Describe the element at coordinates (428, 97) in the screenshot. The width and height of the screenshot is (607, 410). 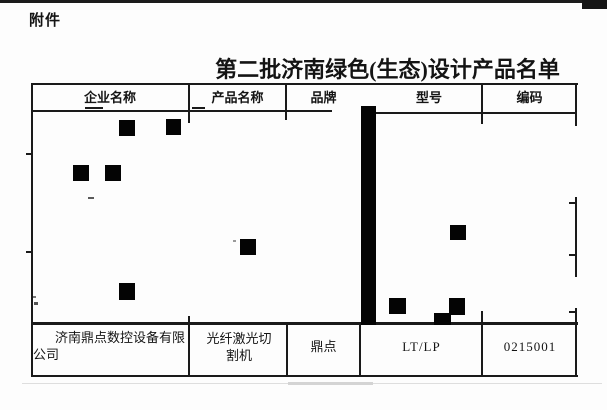
I see `column-header-model: 型号` at that location.